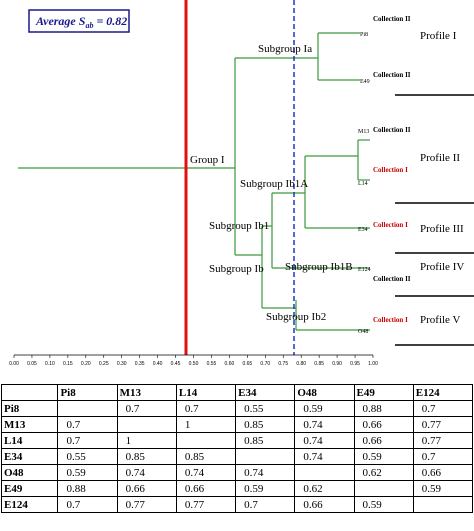 Image resolution: width=474 pixels, height=531 pixels. Describe the element at coordinates (285, 49) in the screenshot. I see `subgroup-1a-label: Subgroup Ia` at that location.